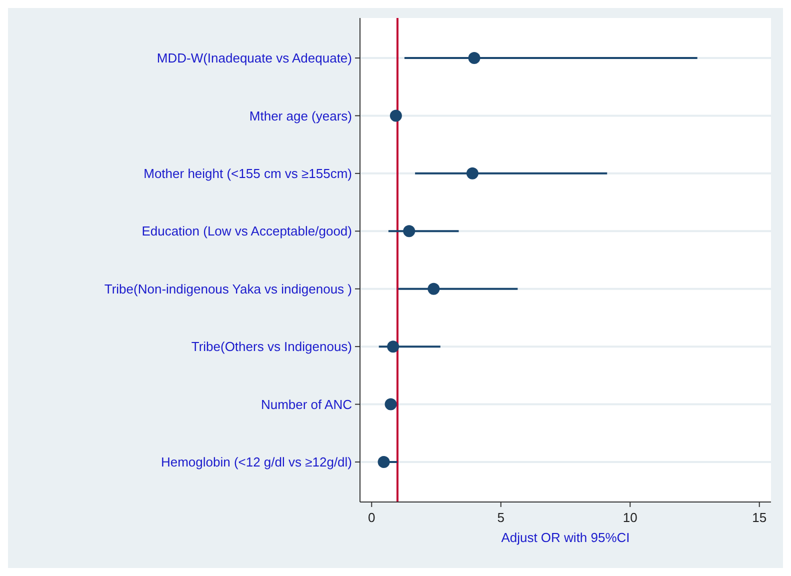  I want to click on y-tick-label: Mther age (years), so click(300, 116).